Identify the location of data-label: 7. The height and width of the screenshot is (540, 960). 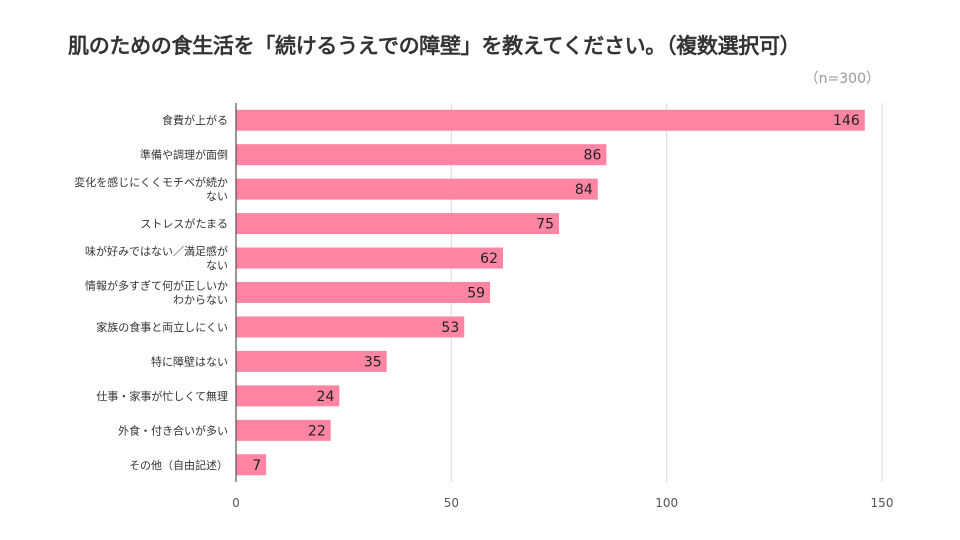
(256, 466).